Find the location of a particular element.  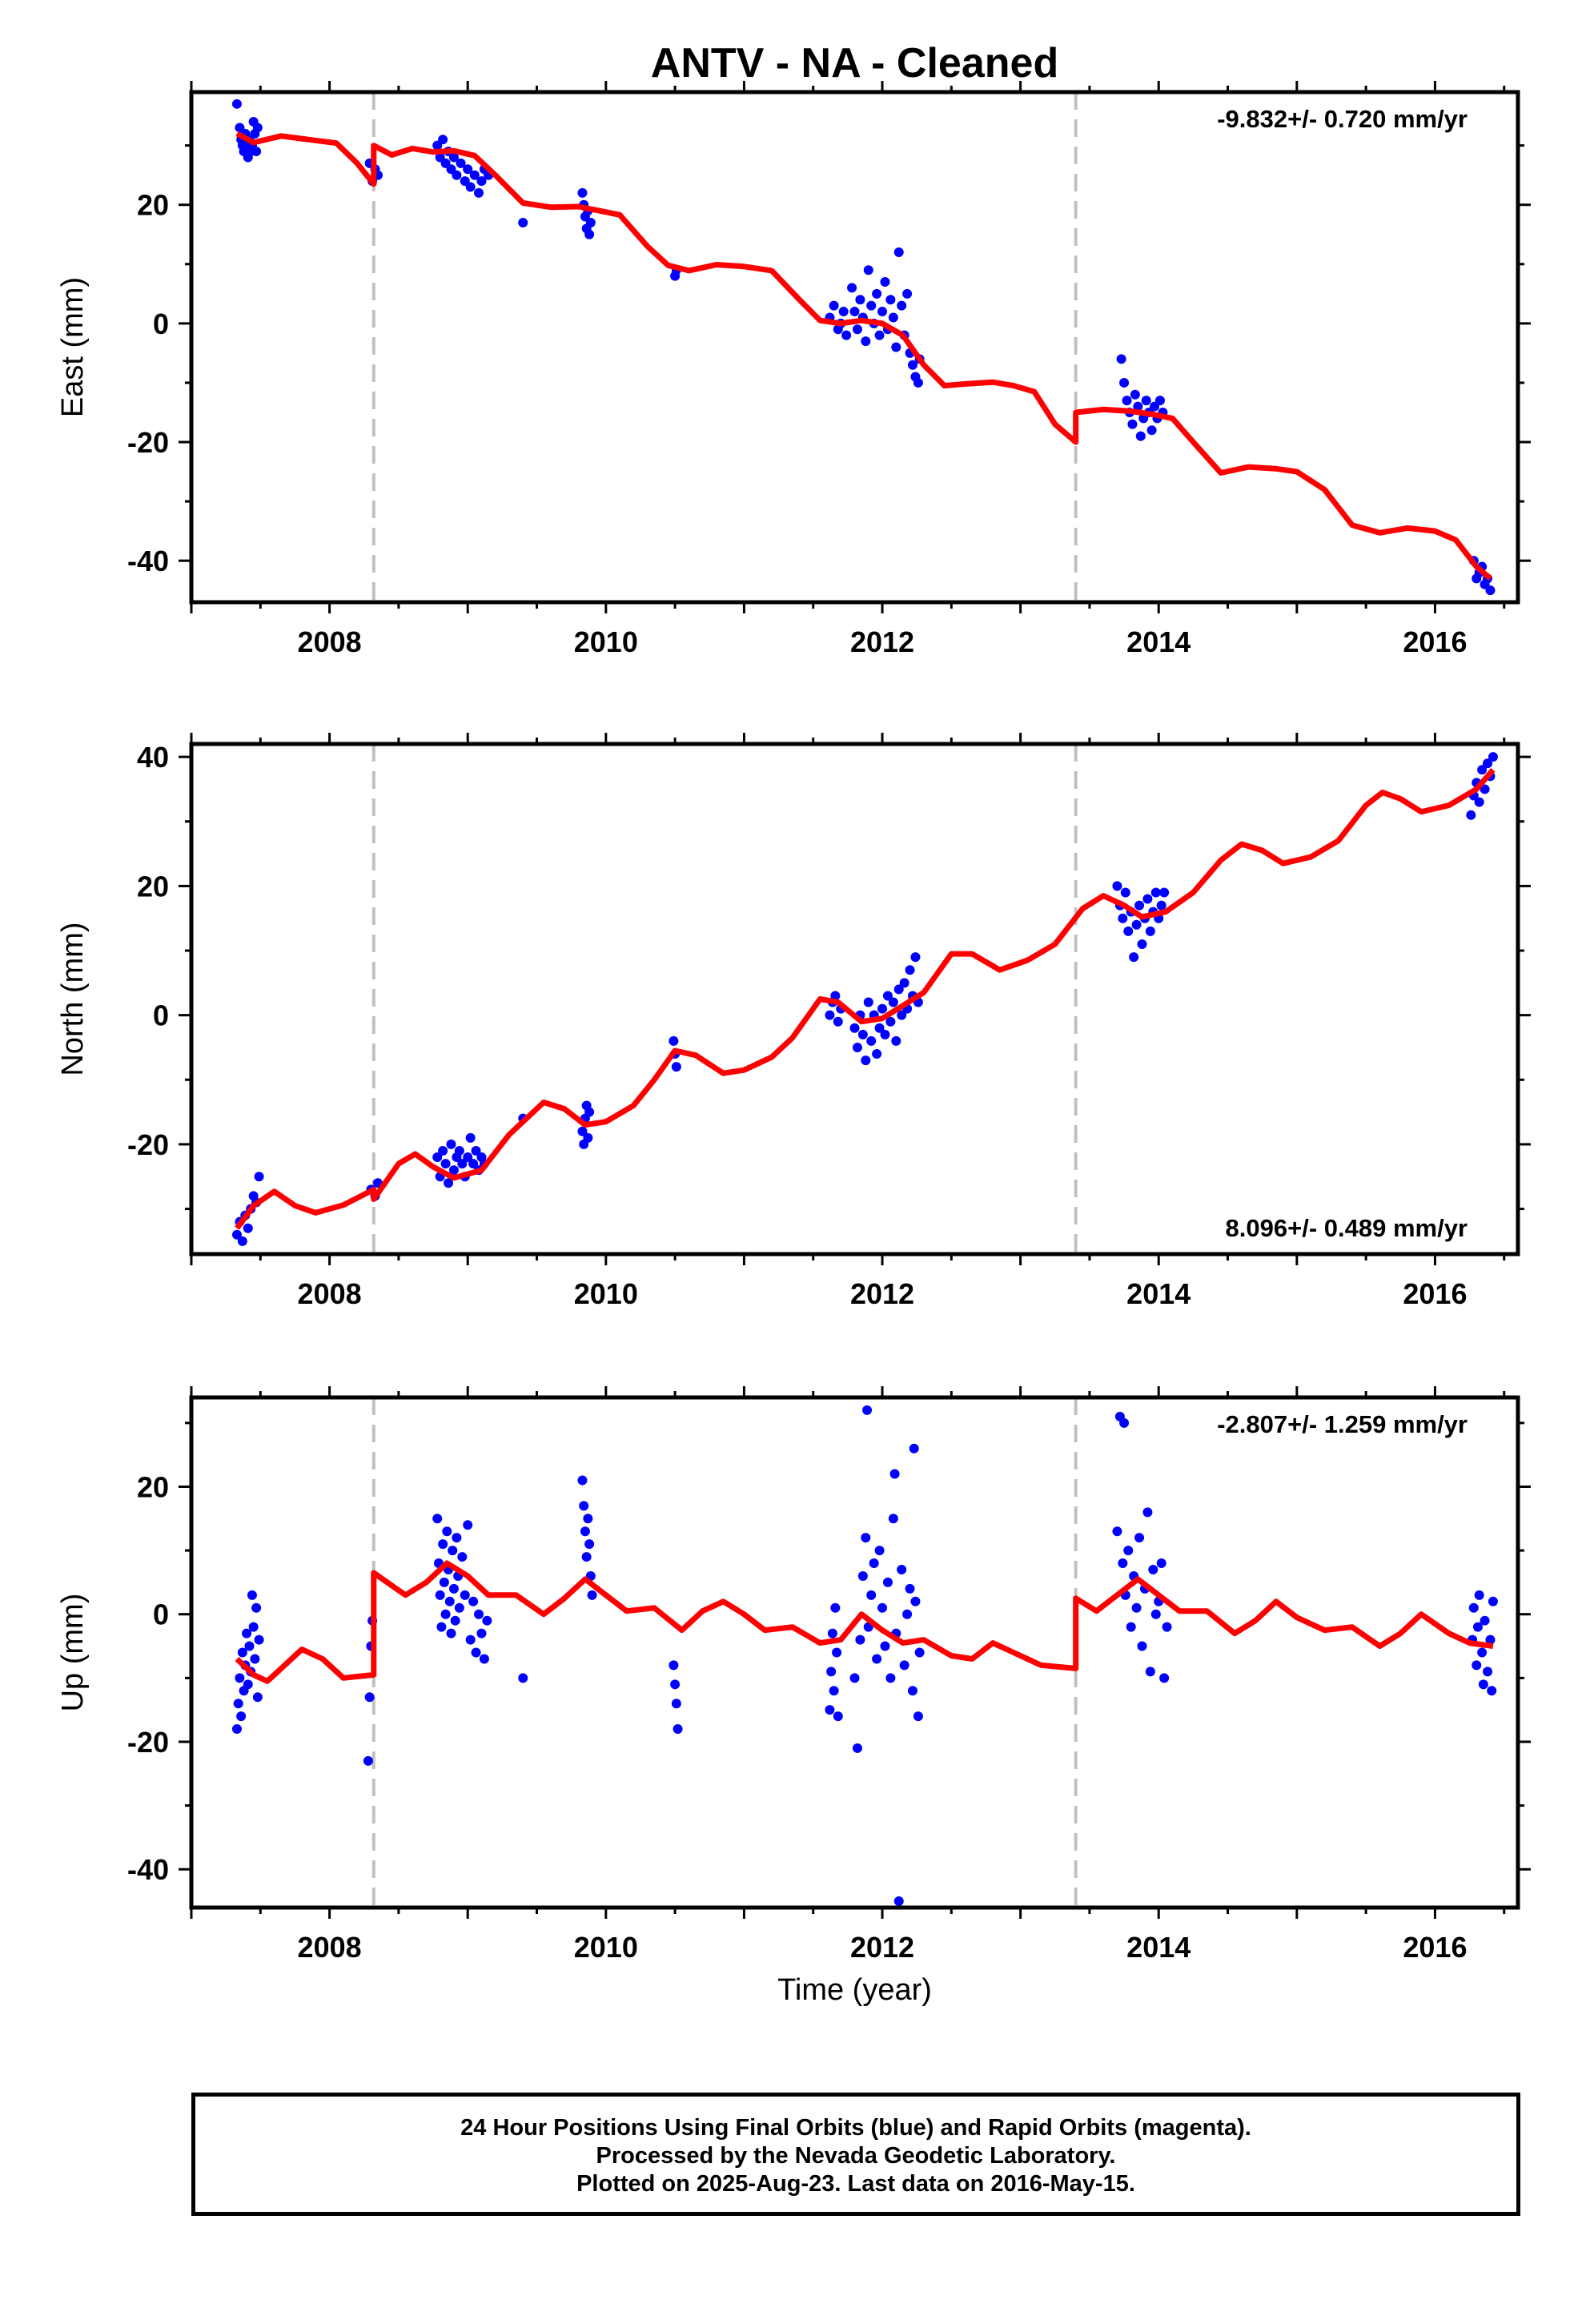

y-axis-label-east: East (mm) is located at coordinates (73, 347).